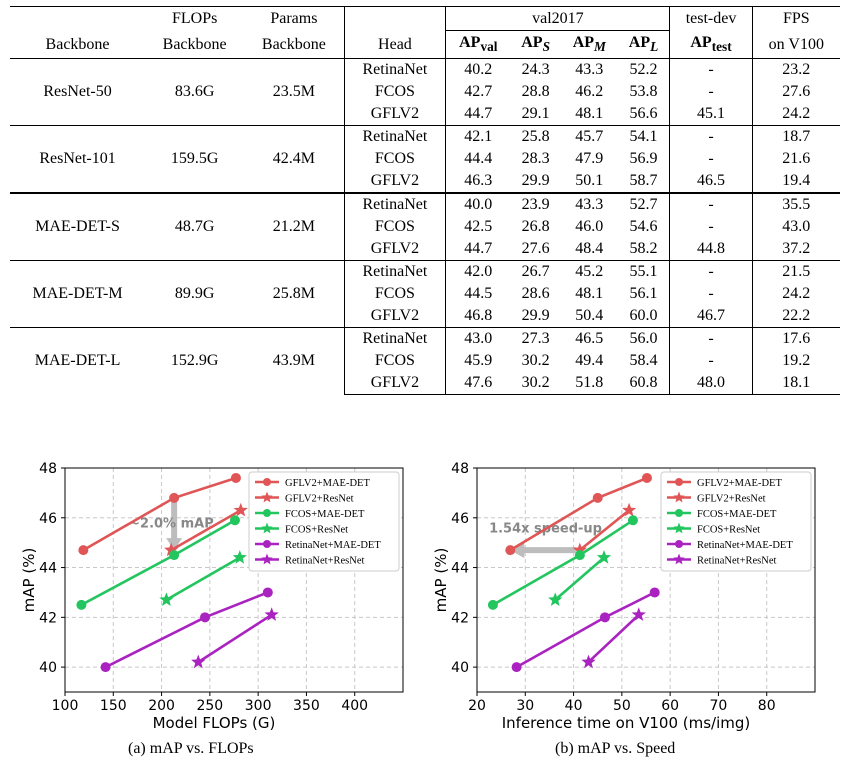 This screenshot has width=849, height=769. I want to click on cell-ap-m: 46.2, so click(589, 92).